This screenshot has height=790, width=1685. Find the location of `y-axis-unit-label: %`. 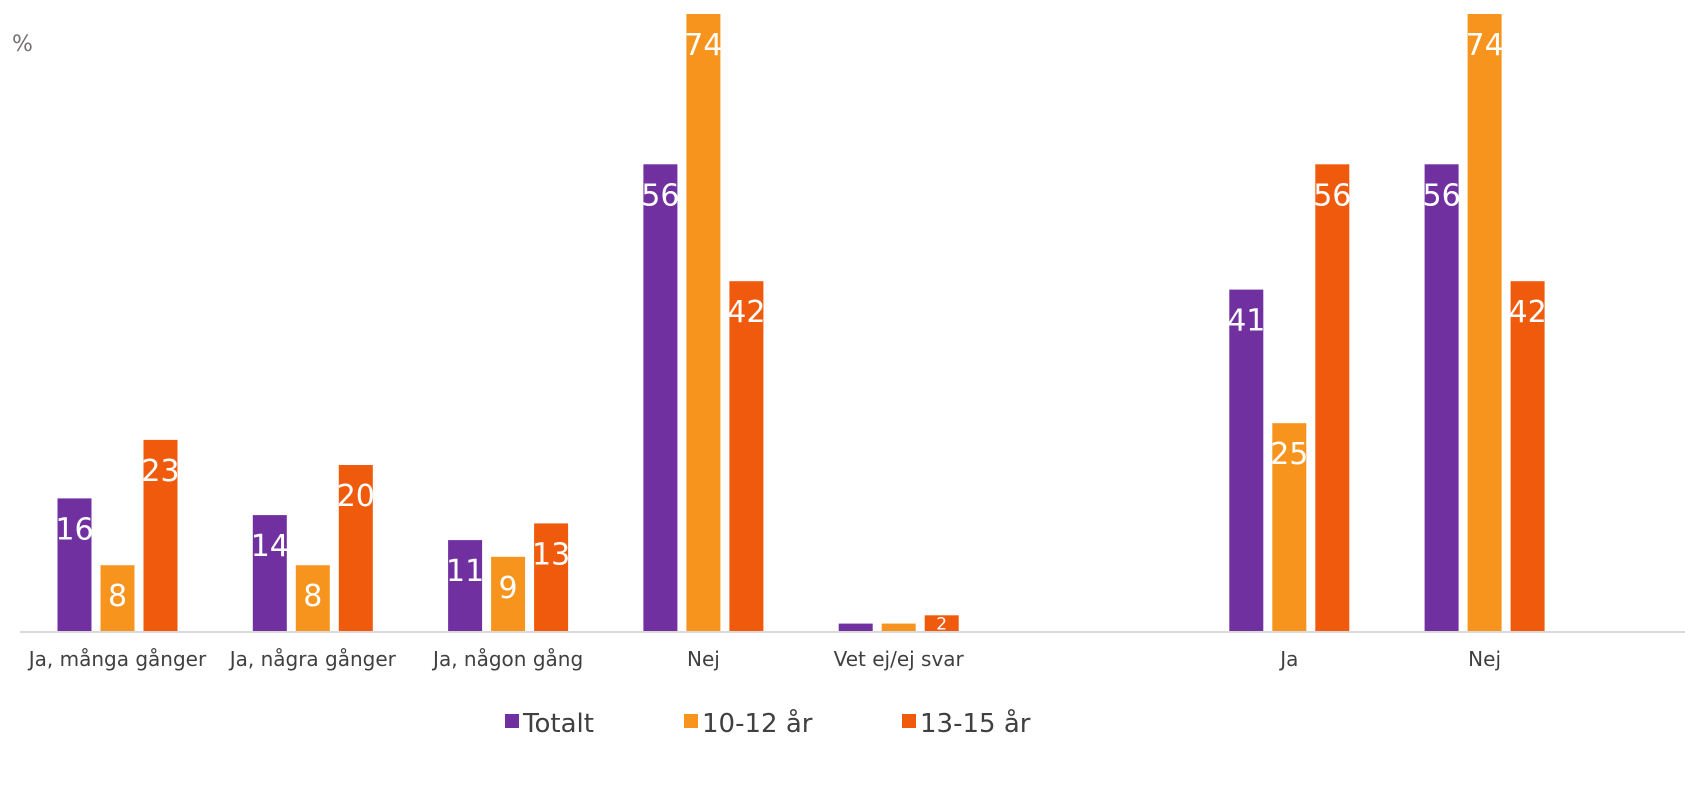

y-axis-unit-label: % is located at coordinates (22, 44).